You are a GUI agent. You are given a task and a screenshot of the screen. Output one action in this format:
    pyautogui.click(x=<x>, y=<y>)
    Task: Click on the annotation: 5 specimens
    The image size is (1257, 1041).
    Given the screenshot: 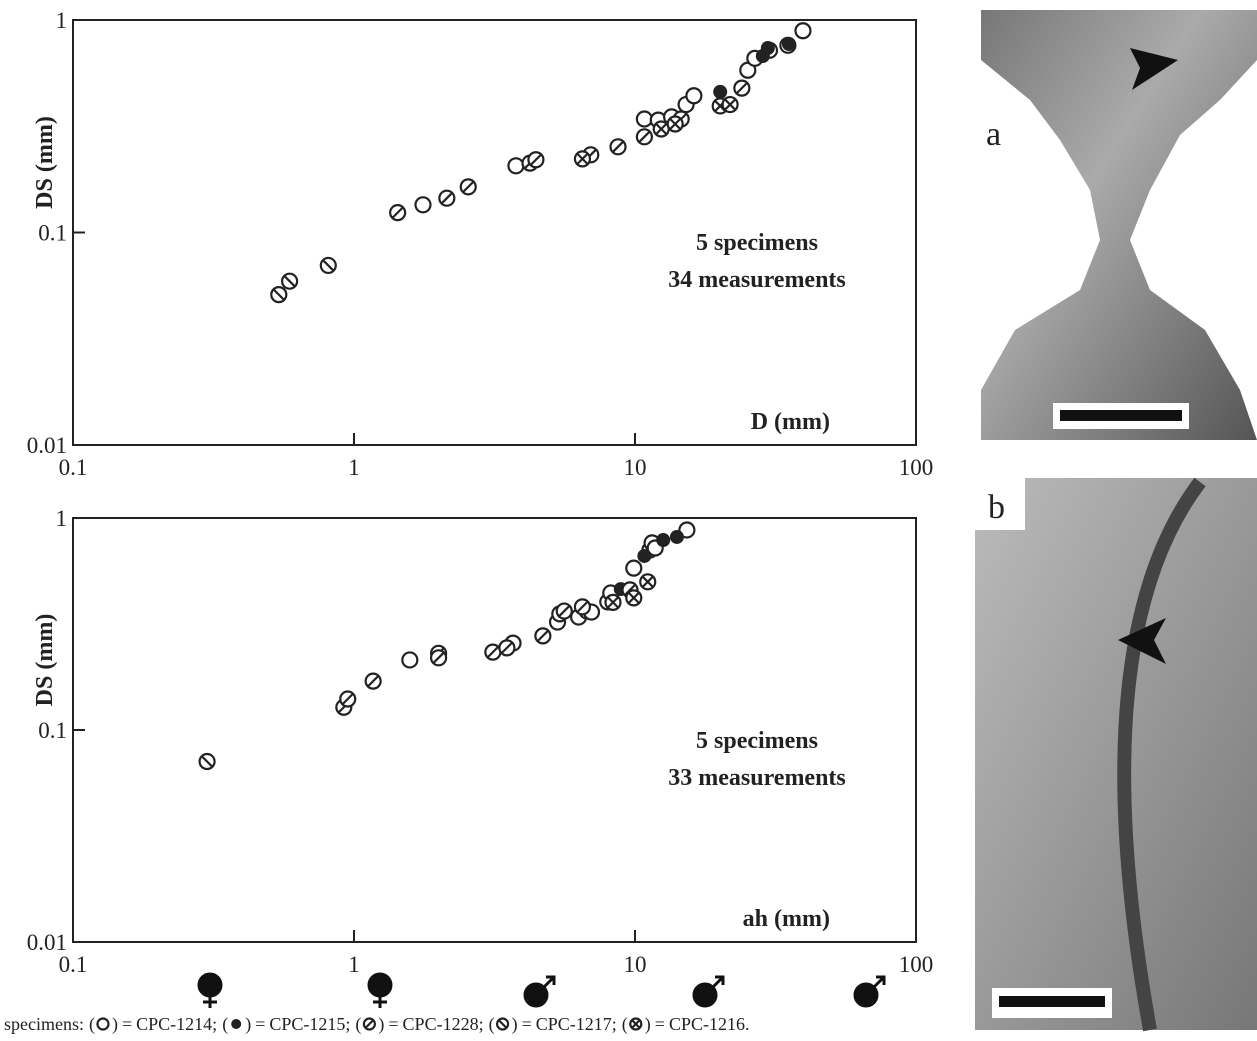 What is the action you would take?
    pyautogui.click(x=757, y=243)
    